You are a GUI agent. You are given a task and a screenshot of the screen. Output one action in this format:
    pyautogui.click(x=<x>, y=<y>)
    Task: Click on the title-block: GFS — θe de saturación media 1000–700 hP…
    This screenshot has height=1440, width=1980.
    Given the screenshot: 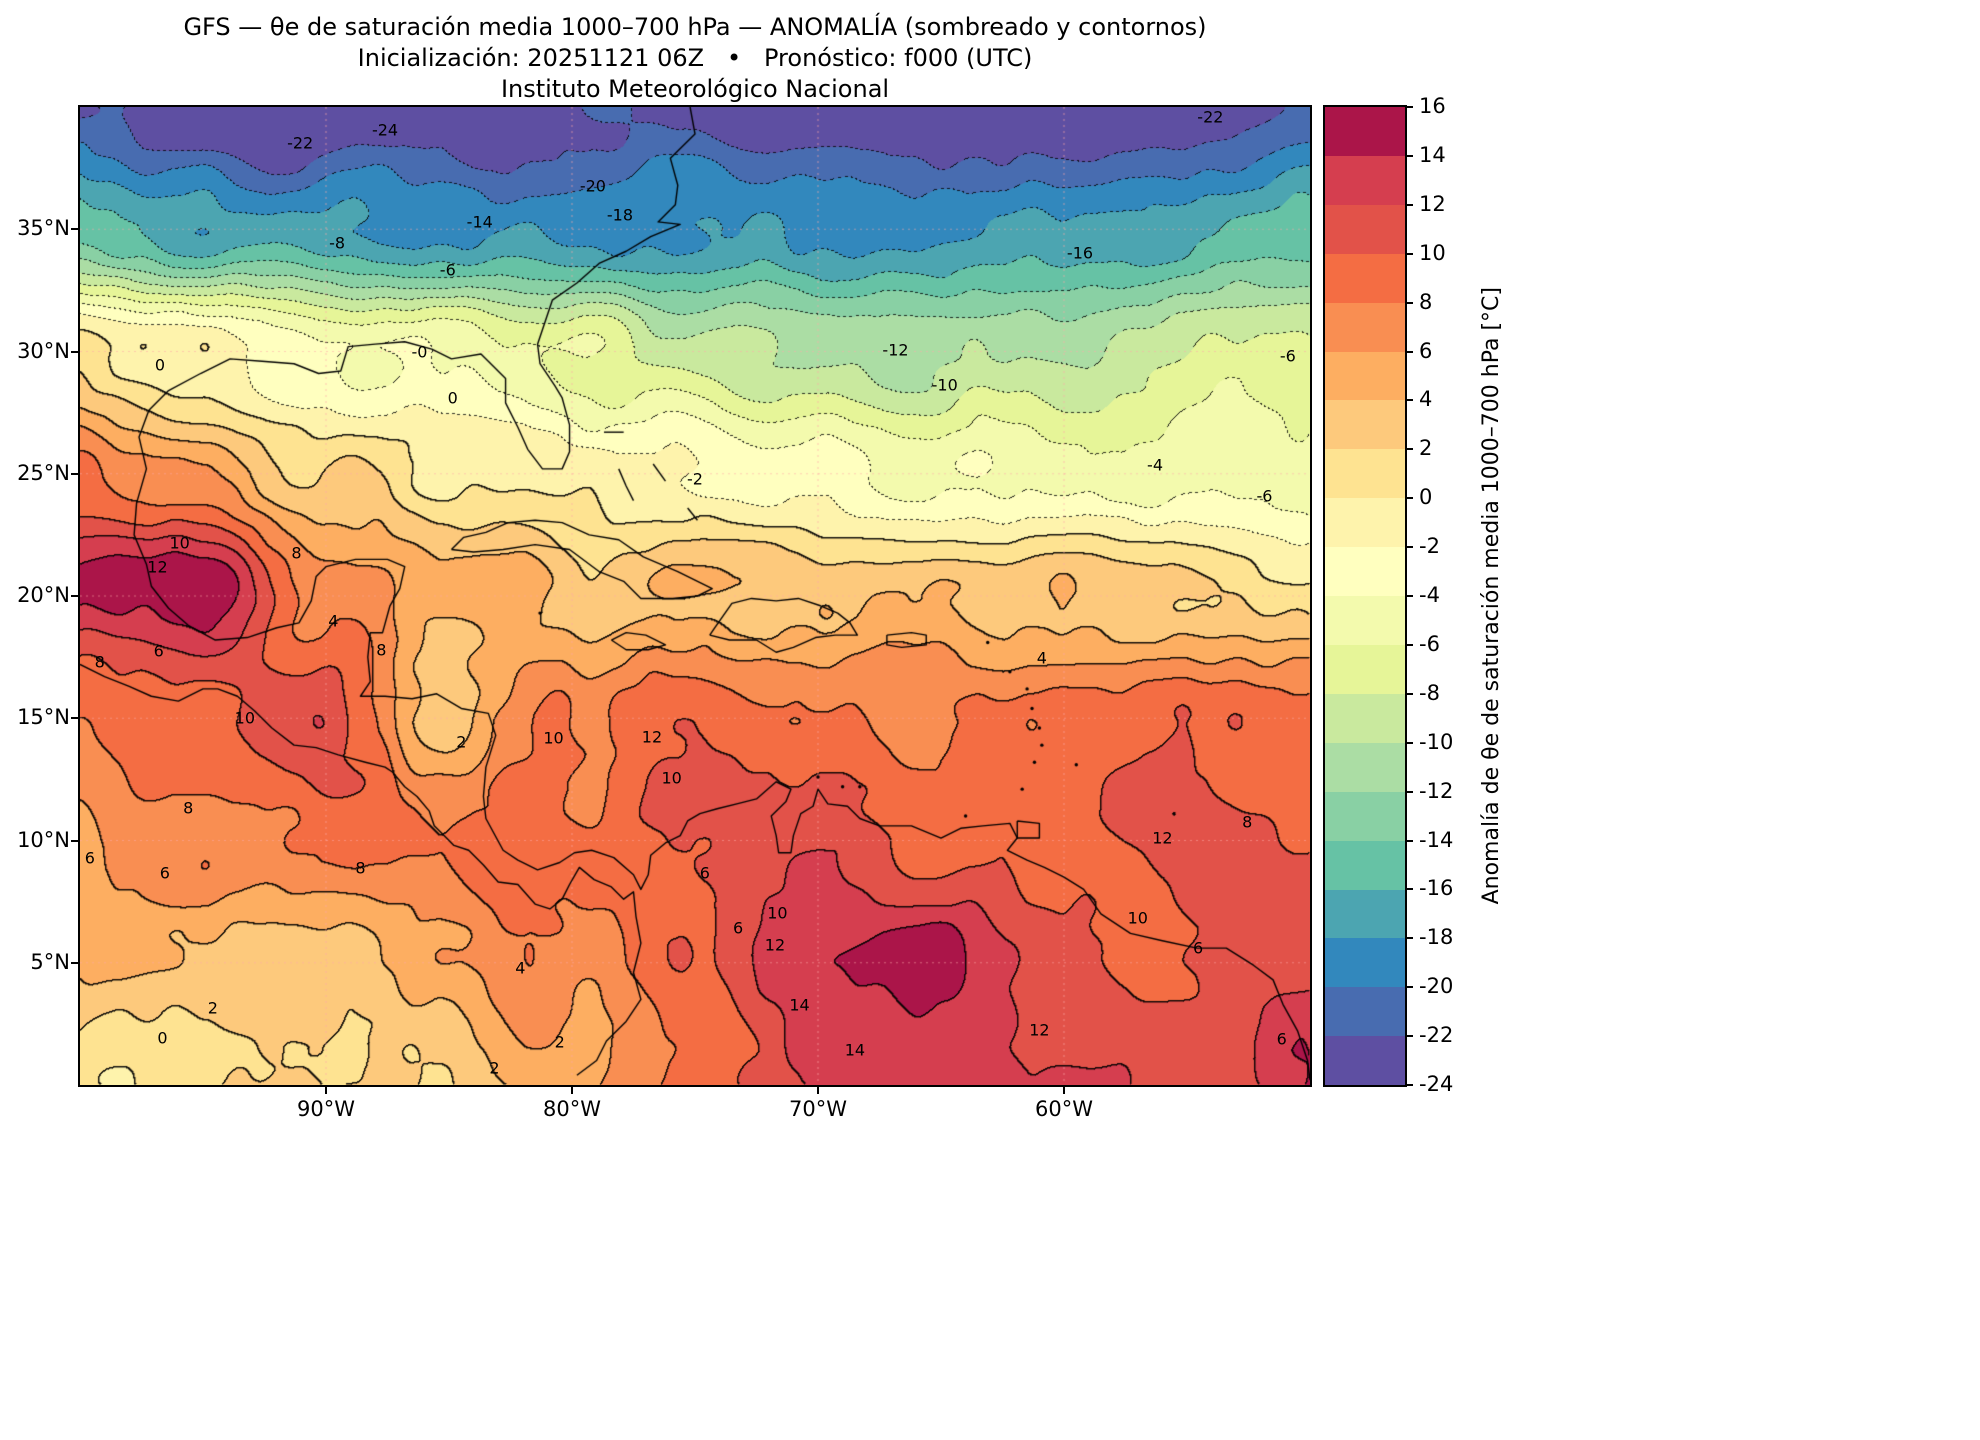 What is the action you would take?
    pyautogui.click(x=695, y=58)
    